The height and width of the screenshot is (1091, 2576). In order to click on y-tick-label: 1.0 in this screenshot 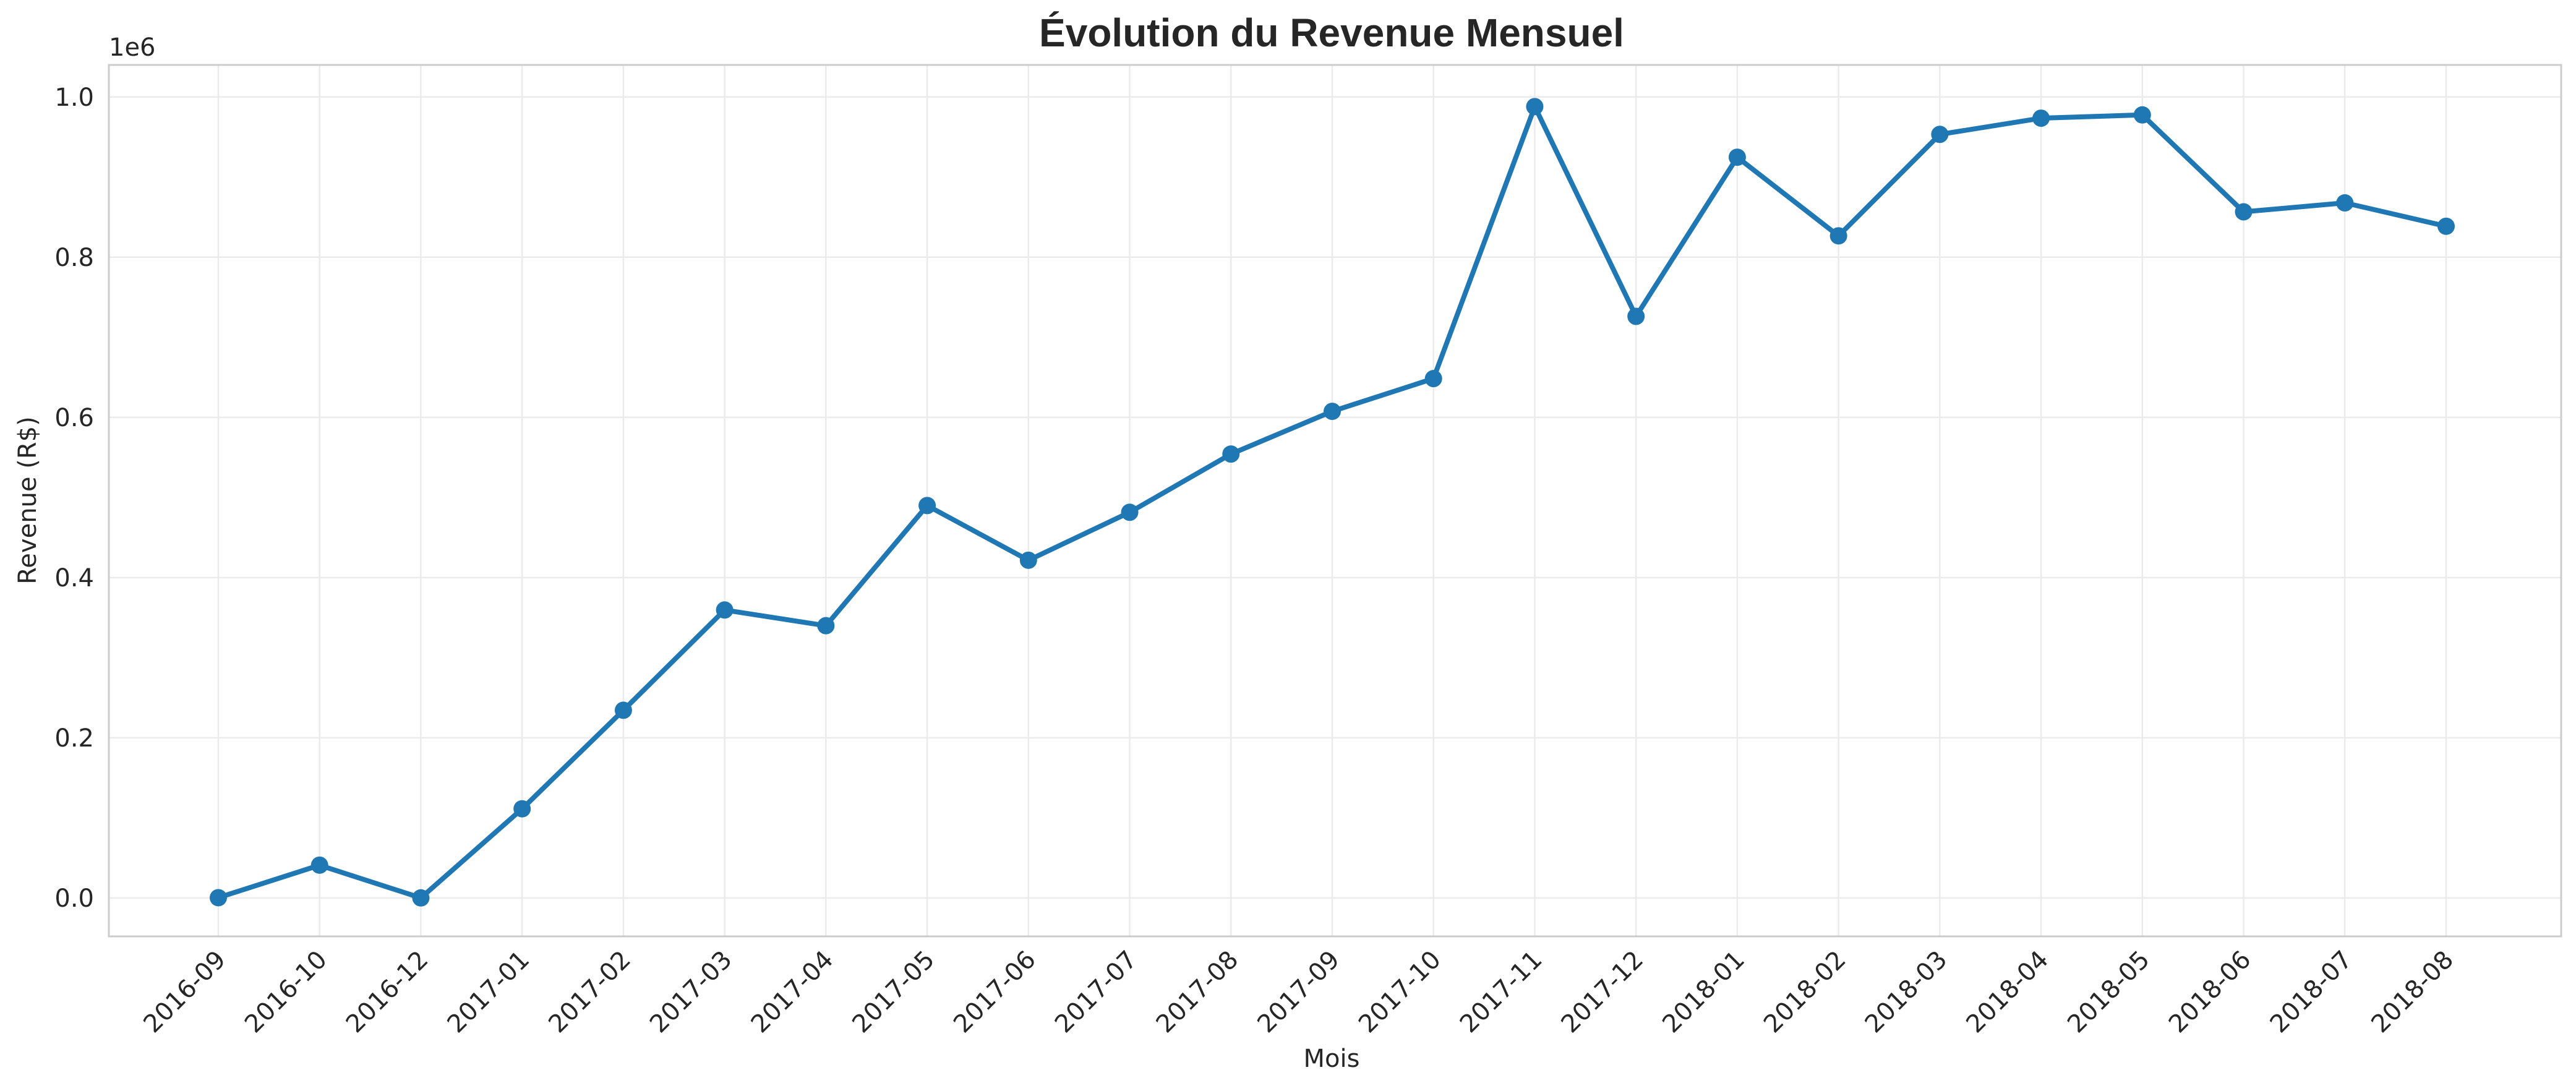, I will do `click(74, 98)`.